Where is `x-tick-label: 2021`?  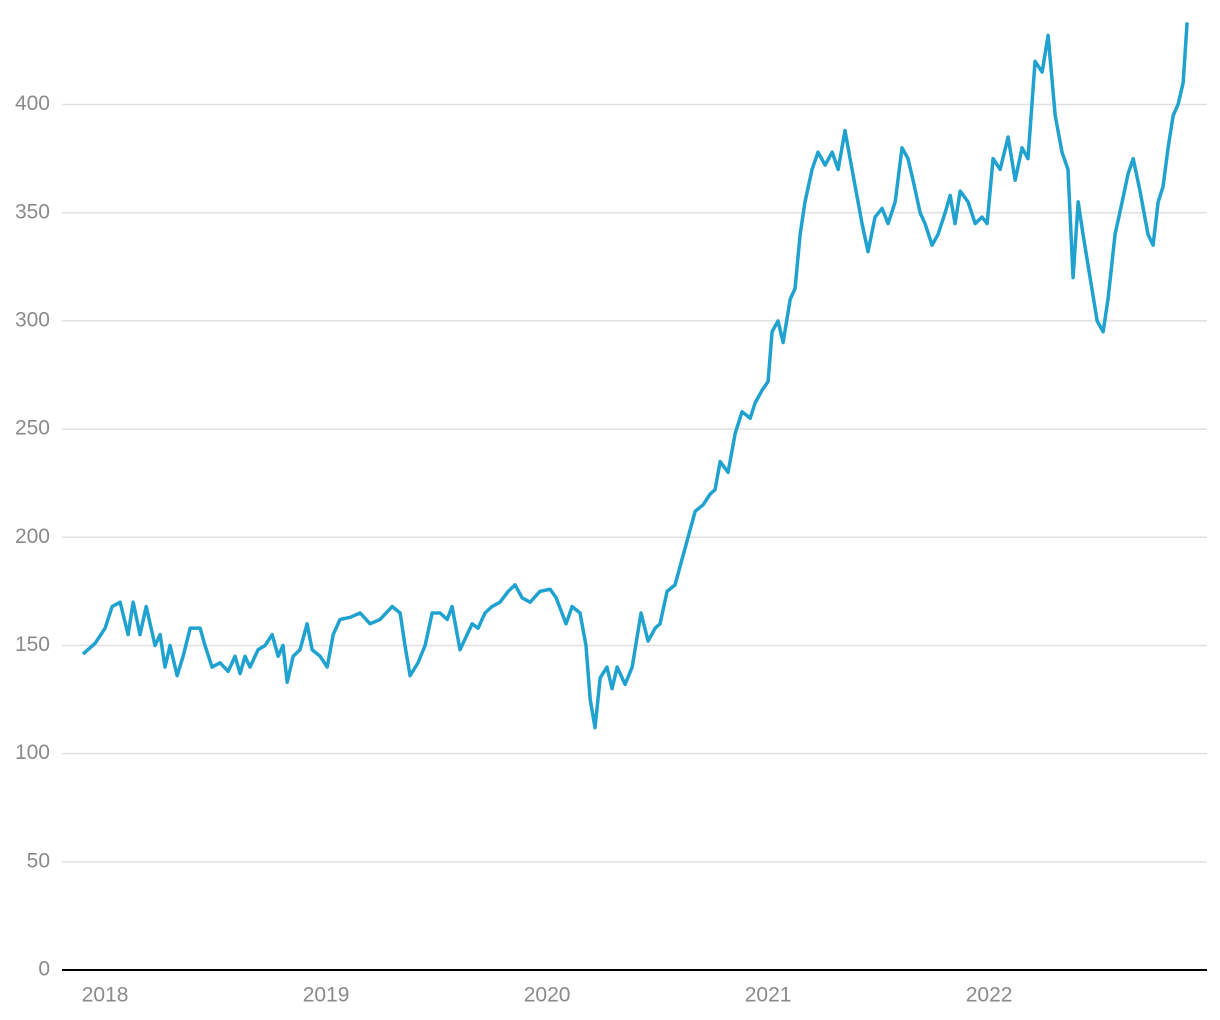 x-tick-label: 2021 is located at coordinates (768, 995).